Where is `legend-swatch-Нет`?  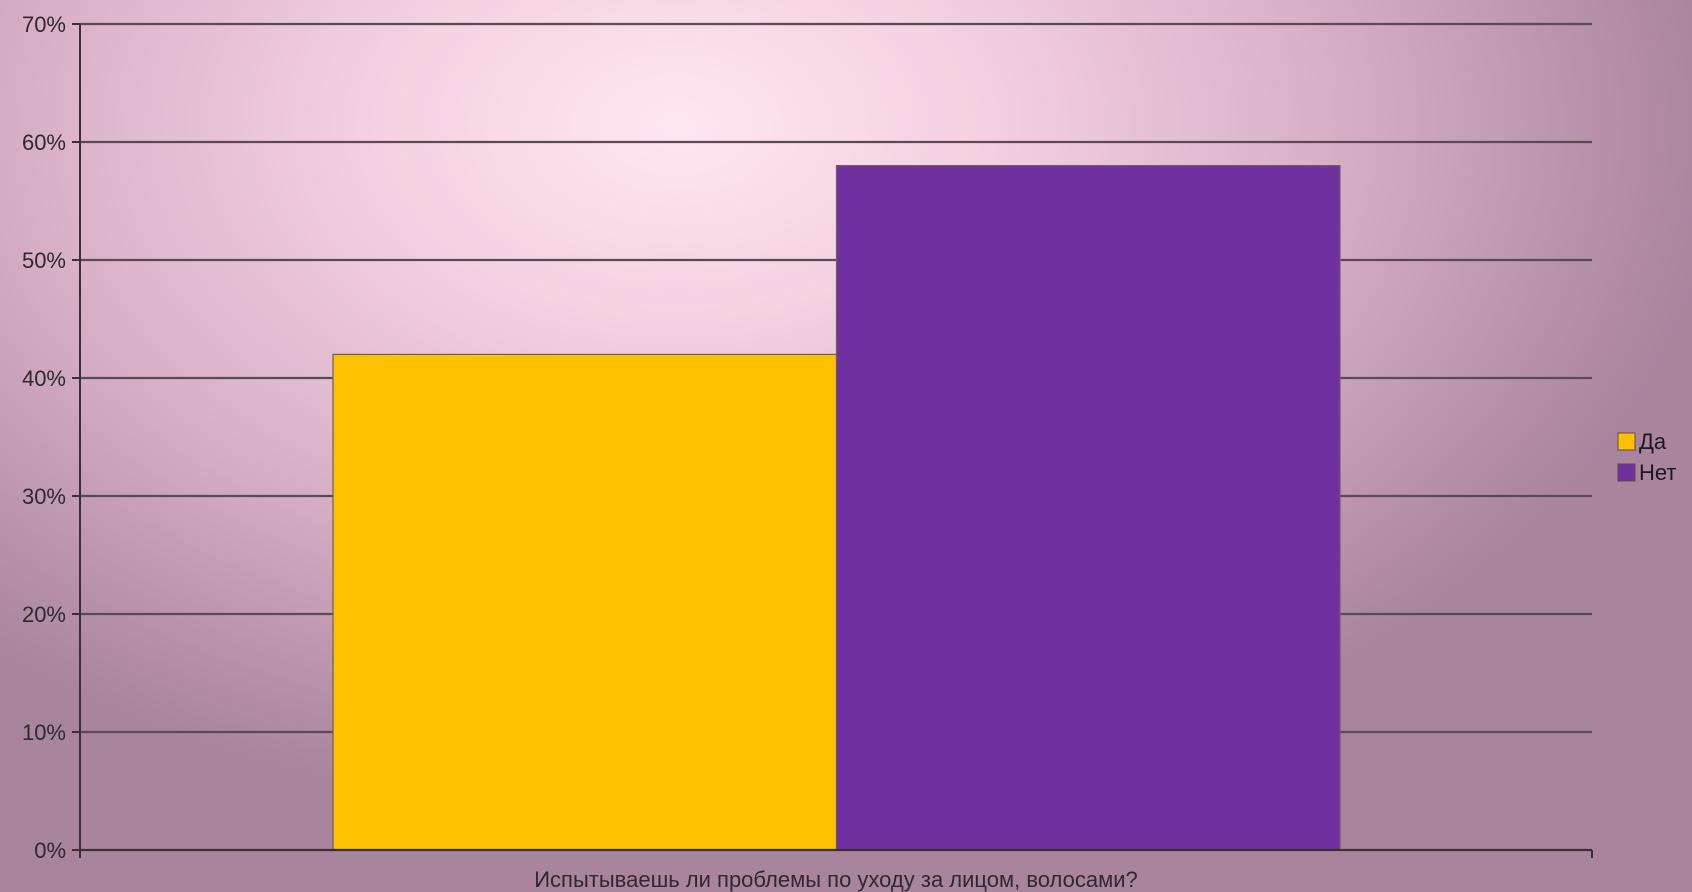 legend-swatch-Нет is located at coordinates (1626, 472).